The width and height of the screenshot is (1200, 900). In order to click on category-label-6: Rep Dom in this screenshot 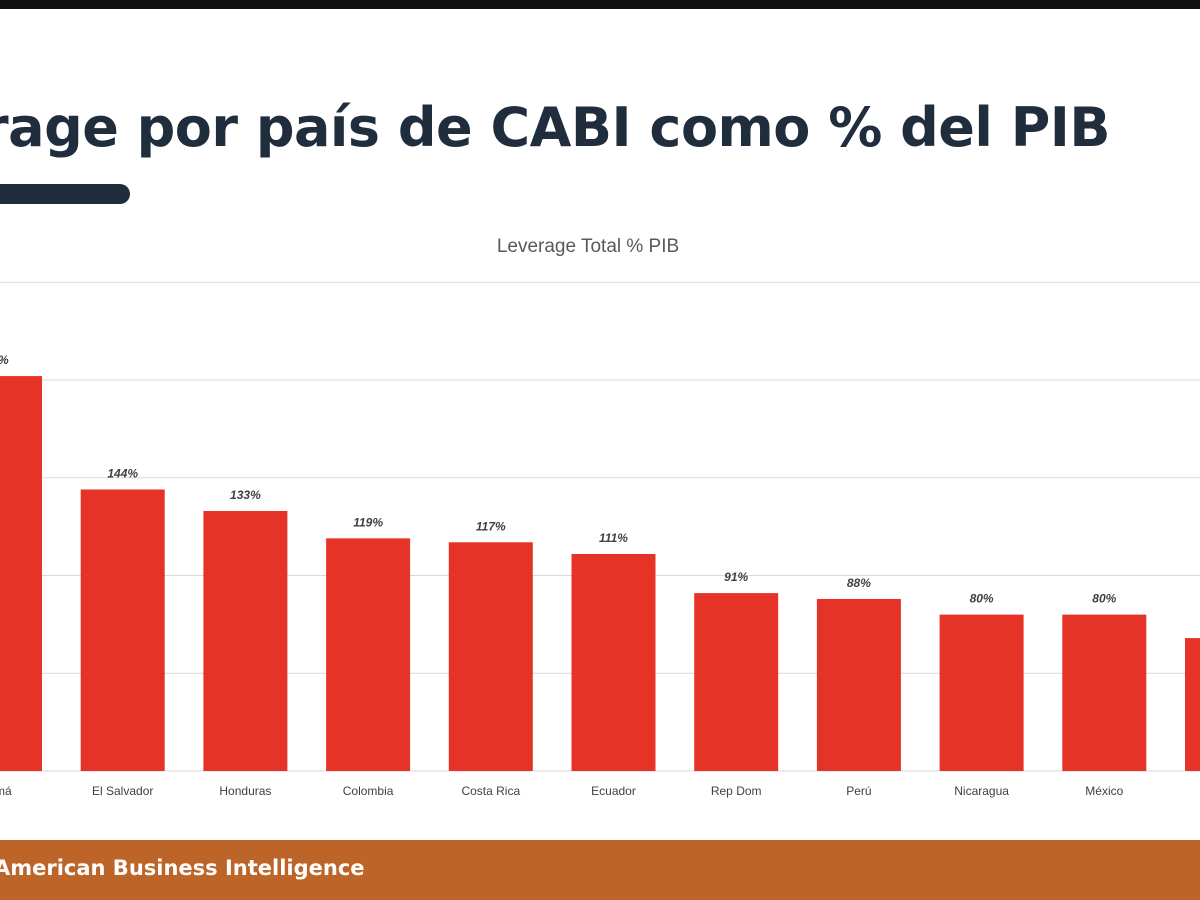, I will do `click(736, 791)`.